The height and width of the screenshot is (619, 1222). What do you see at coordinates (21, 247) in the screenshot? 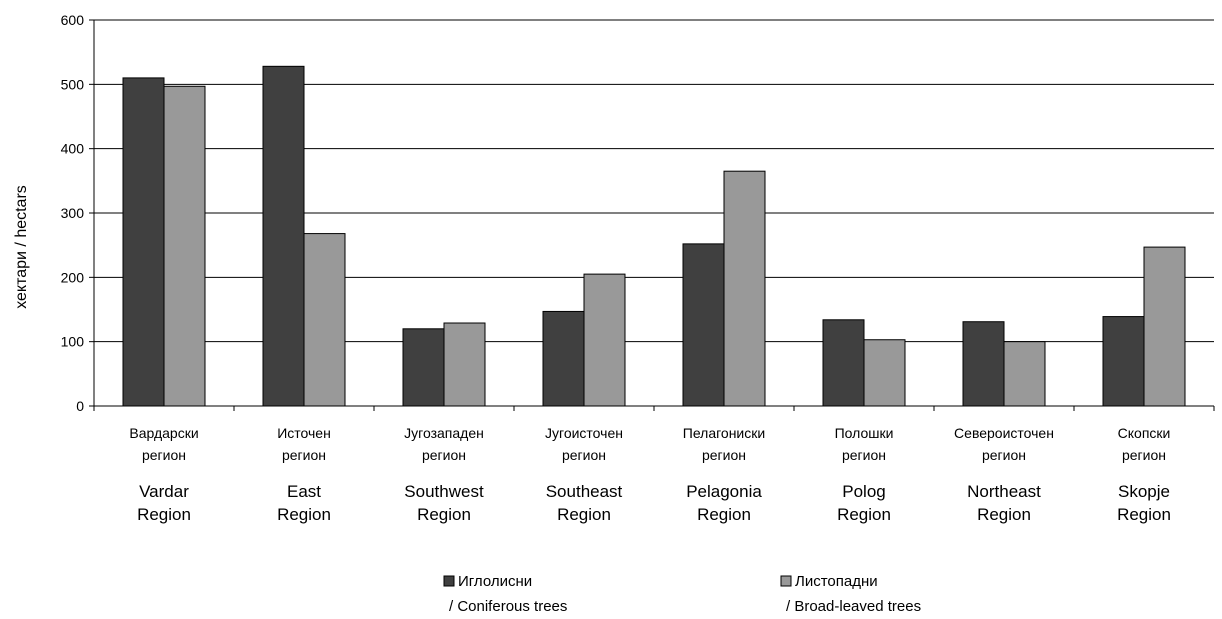
I see `y-axis-label: хектари / hectars` at bounding box center [21, 247].